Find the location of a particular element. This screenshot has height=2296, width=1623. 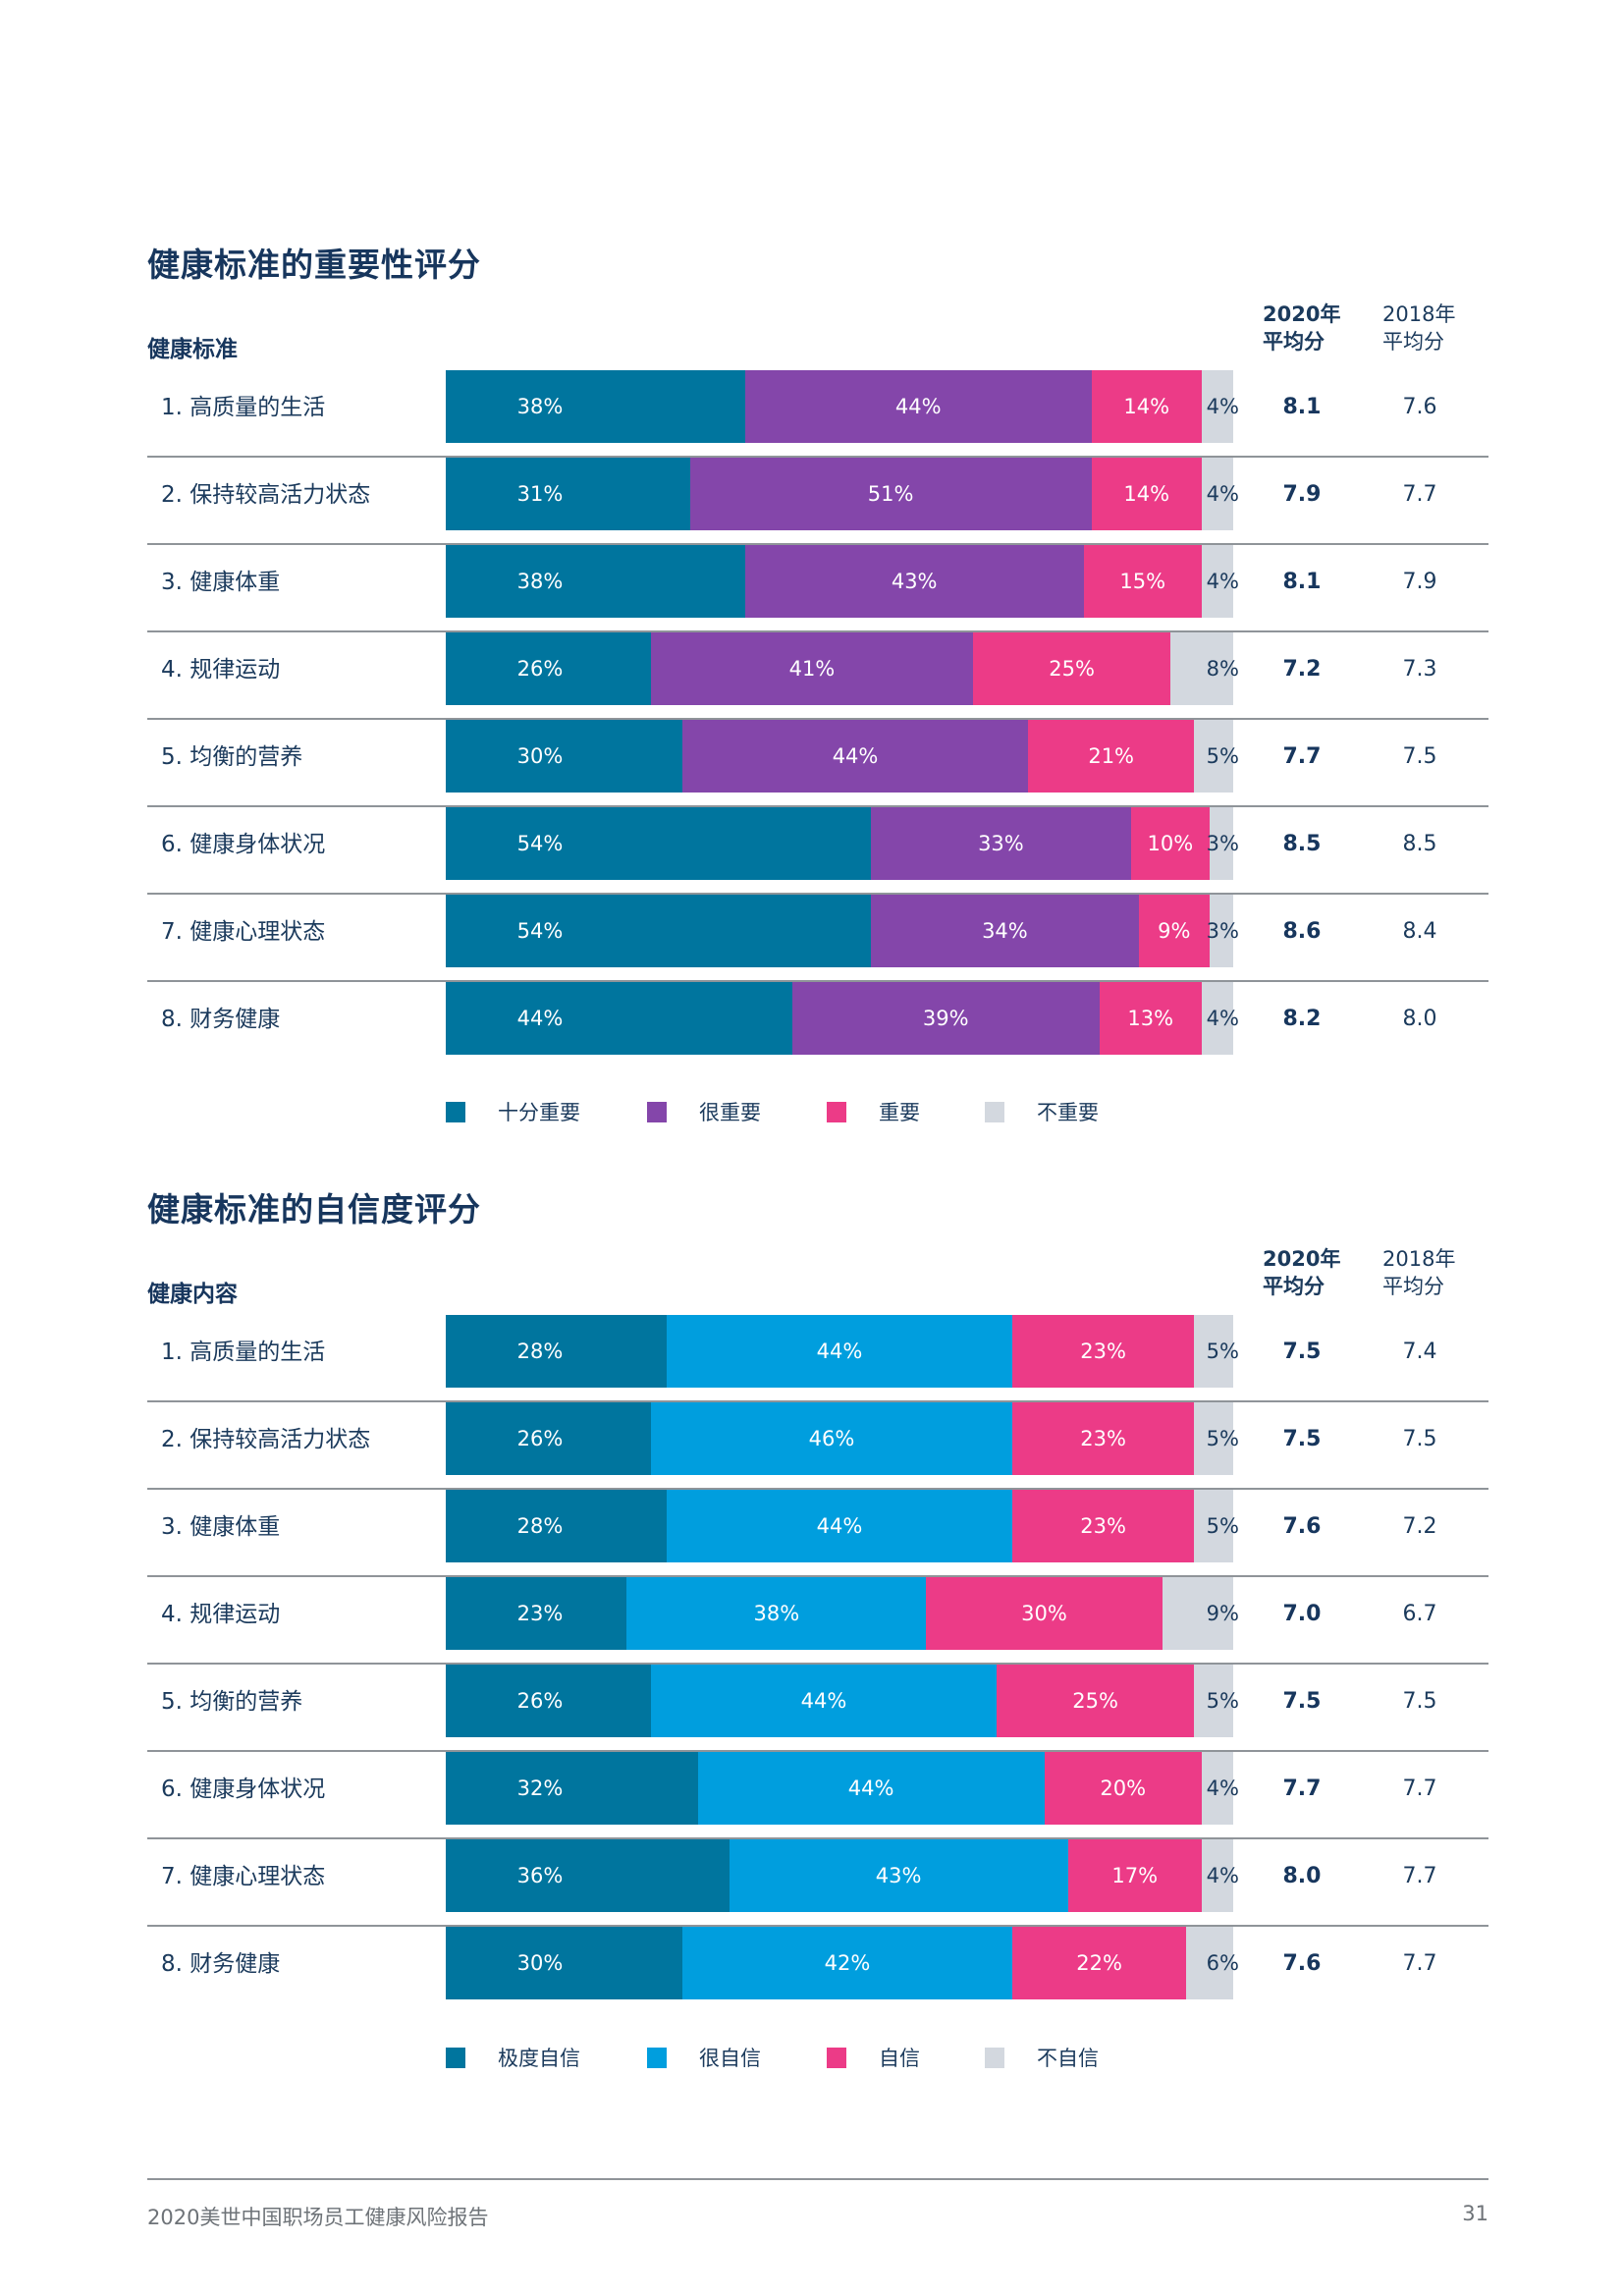

chart-2-col-2020-header: 2020年 平均分 is located at coordinates (1302, 1272).